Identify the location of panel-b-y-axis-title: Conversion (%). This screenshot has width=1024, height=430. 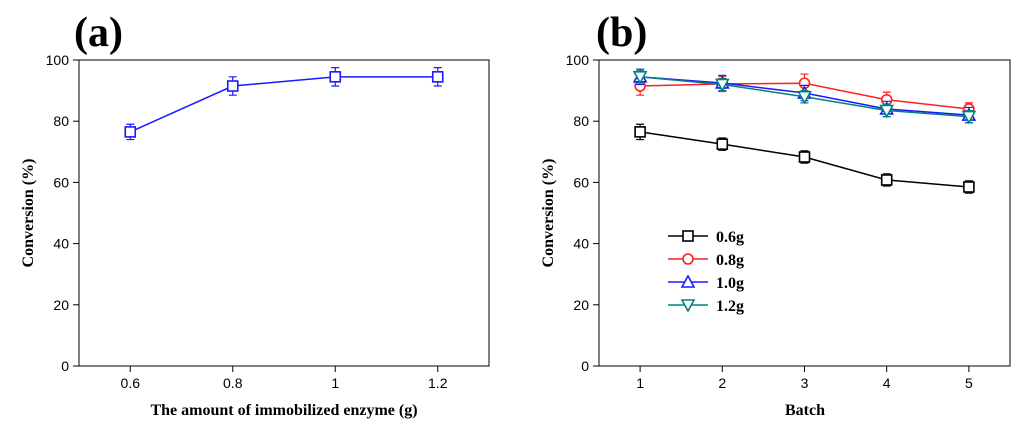
(548, 213).